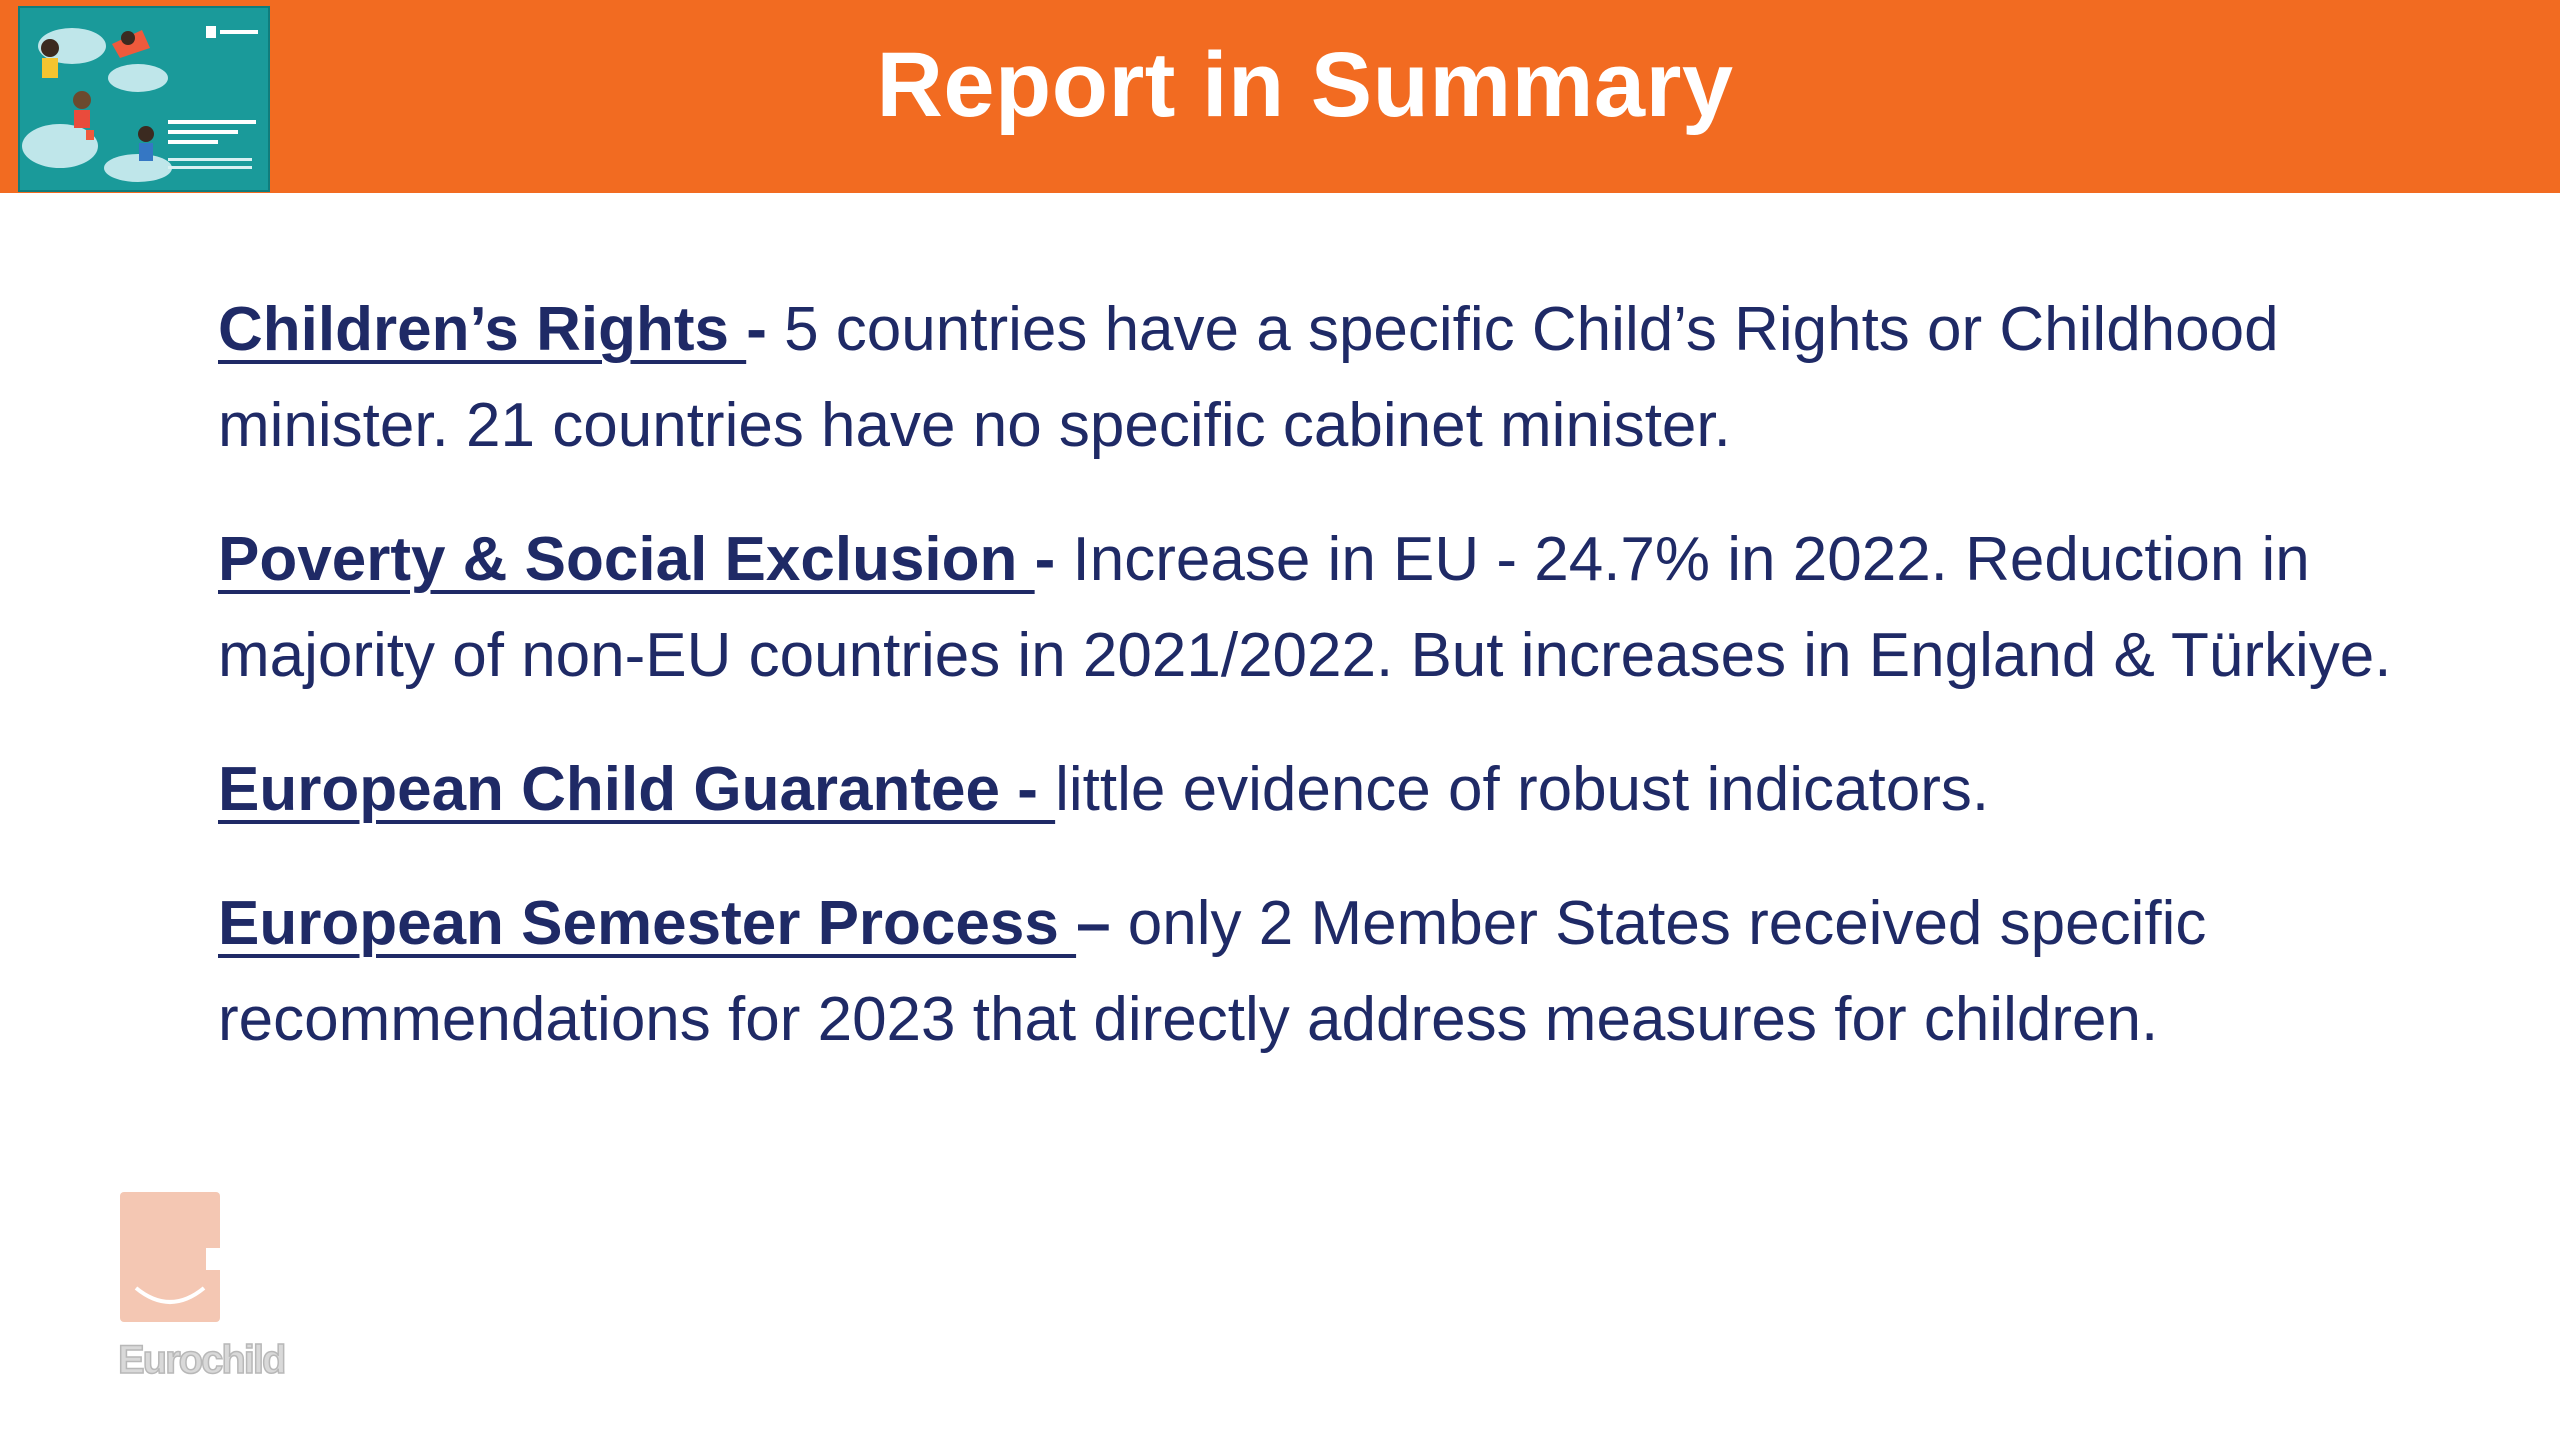 The width and height of the screenshot is (2560, 1440). What do you see at coordinates (626, 559) in the screenshot?
I see `item-title: Poverty & Social Exclusion` at bounding box center [626, 559].